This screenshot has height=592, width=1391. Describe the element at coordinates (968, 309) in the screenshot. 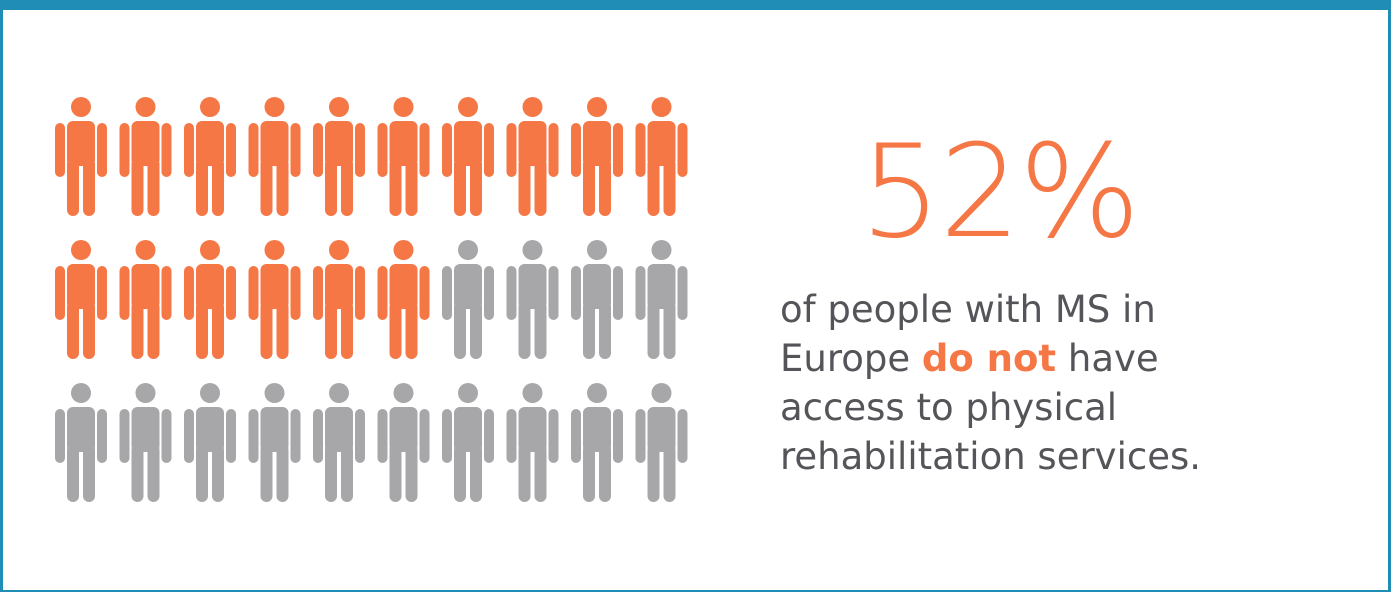

I see `caption-line-1: of people with MS in` at that location.